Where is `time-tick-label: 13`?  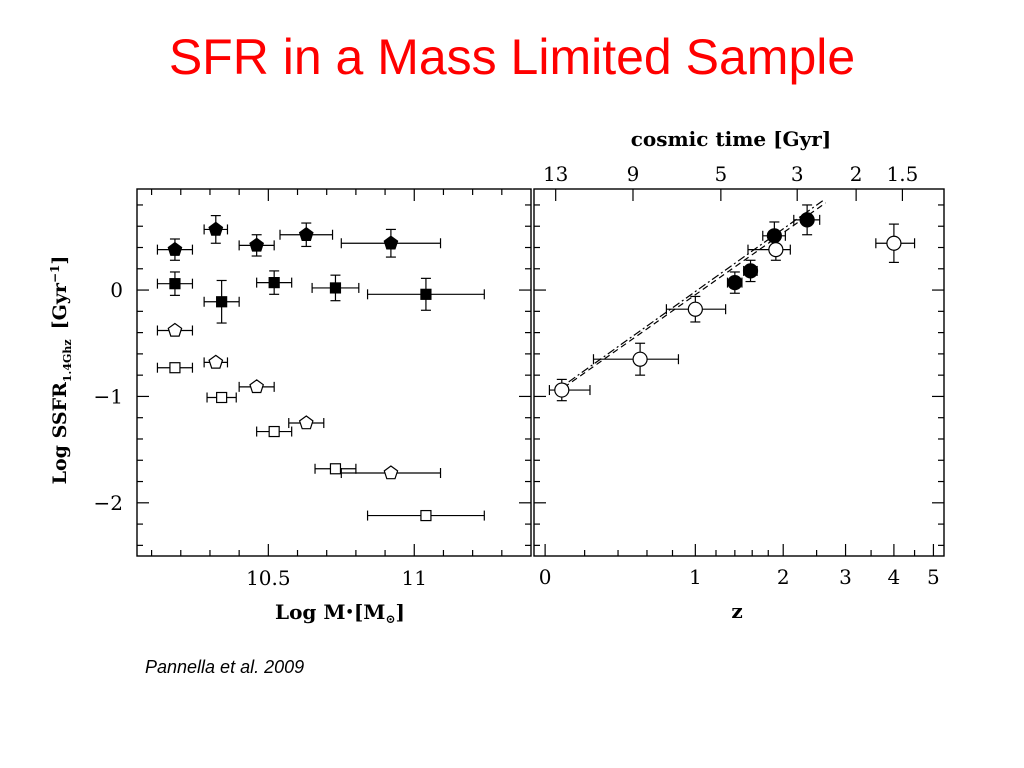
time-tick-label: 13 is located at coordinates (555, 174).